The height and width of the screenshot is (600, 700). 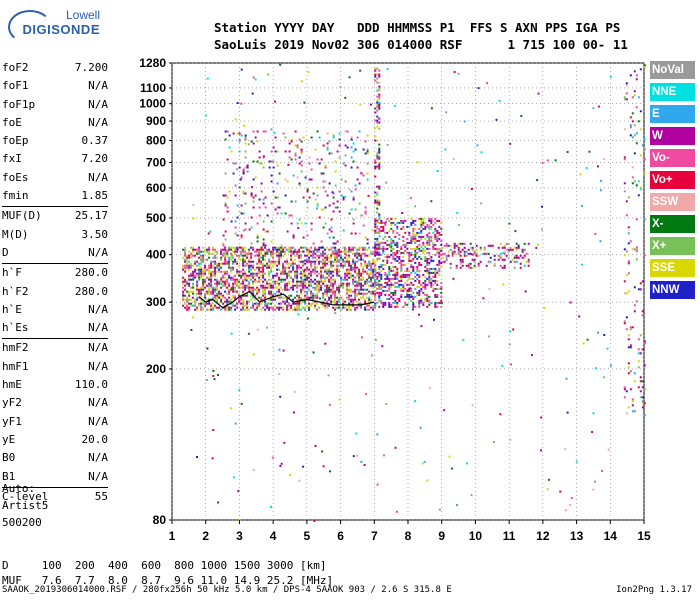 What do you see at coordinates (12, 309) in the screenshot?
I see `param-name: h`E` at bounding box center [12, 309].